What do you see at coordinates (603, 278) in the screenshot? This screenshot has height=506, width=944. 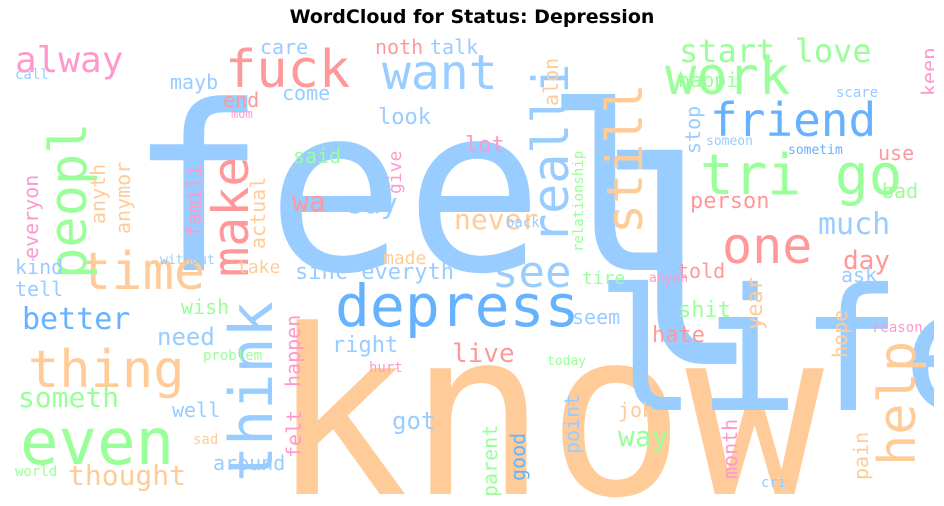 I see `word-tire: tire` at bounding box center [603, 278].